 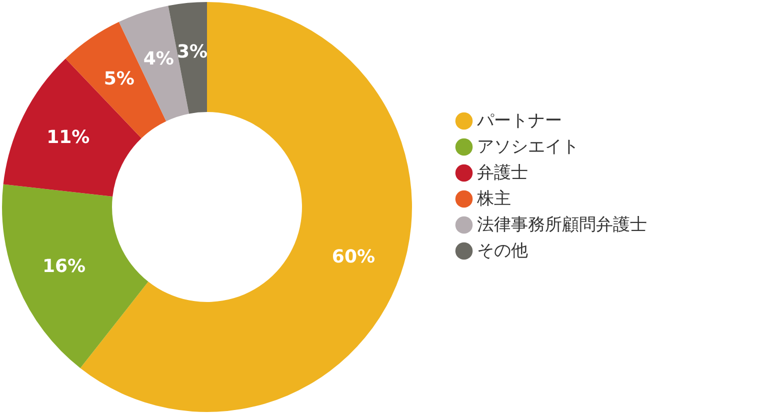 What do you see at coordinates (64, 266) in the screenshot?
I see `data-label: 16%` at bounding box center [64, 266].